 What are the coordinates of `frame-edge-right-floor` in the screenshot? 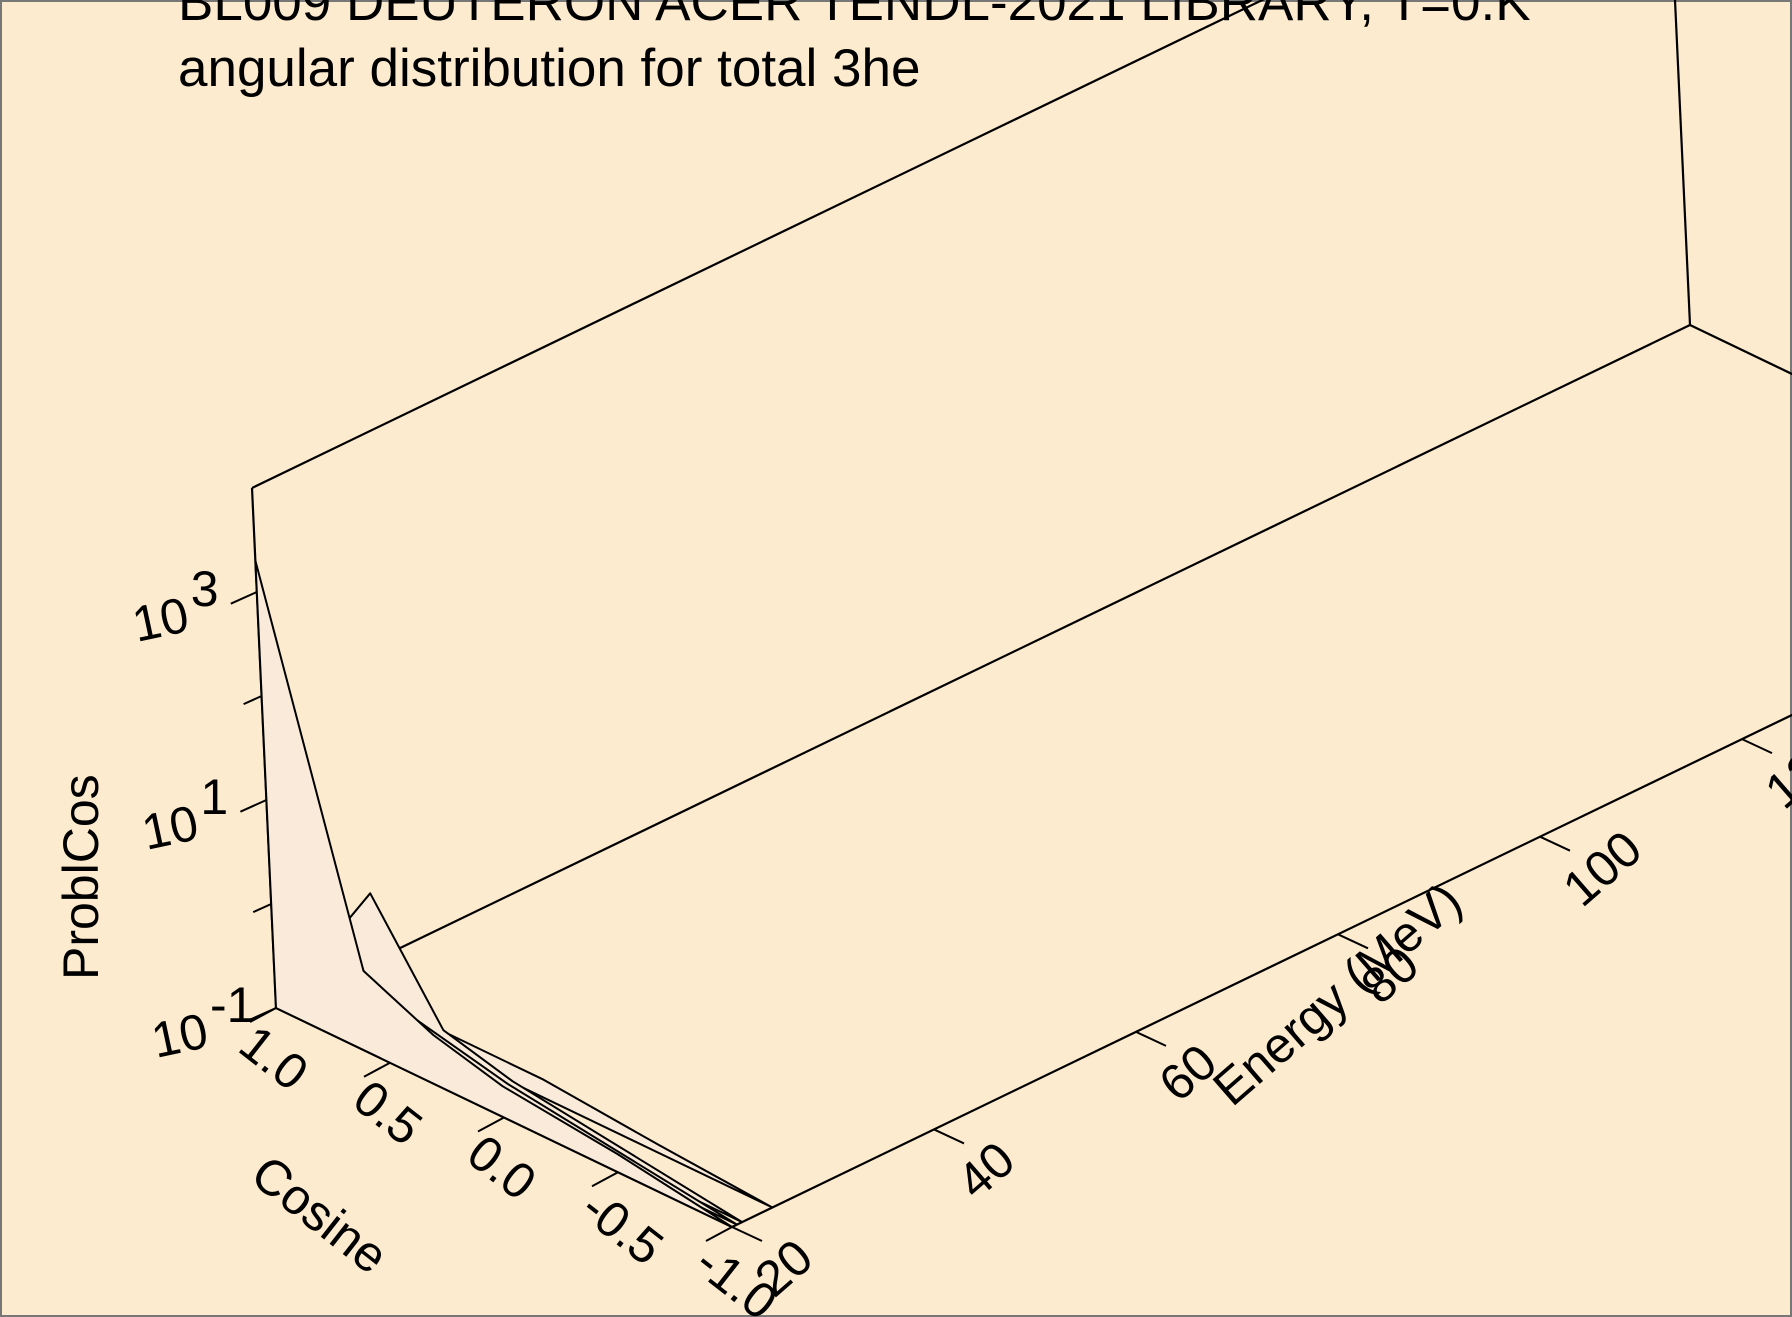 It's located at (1740, 350).